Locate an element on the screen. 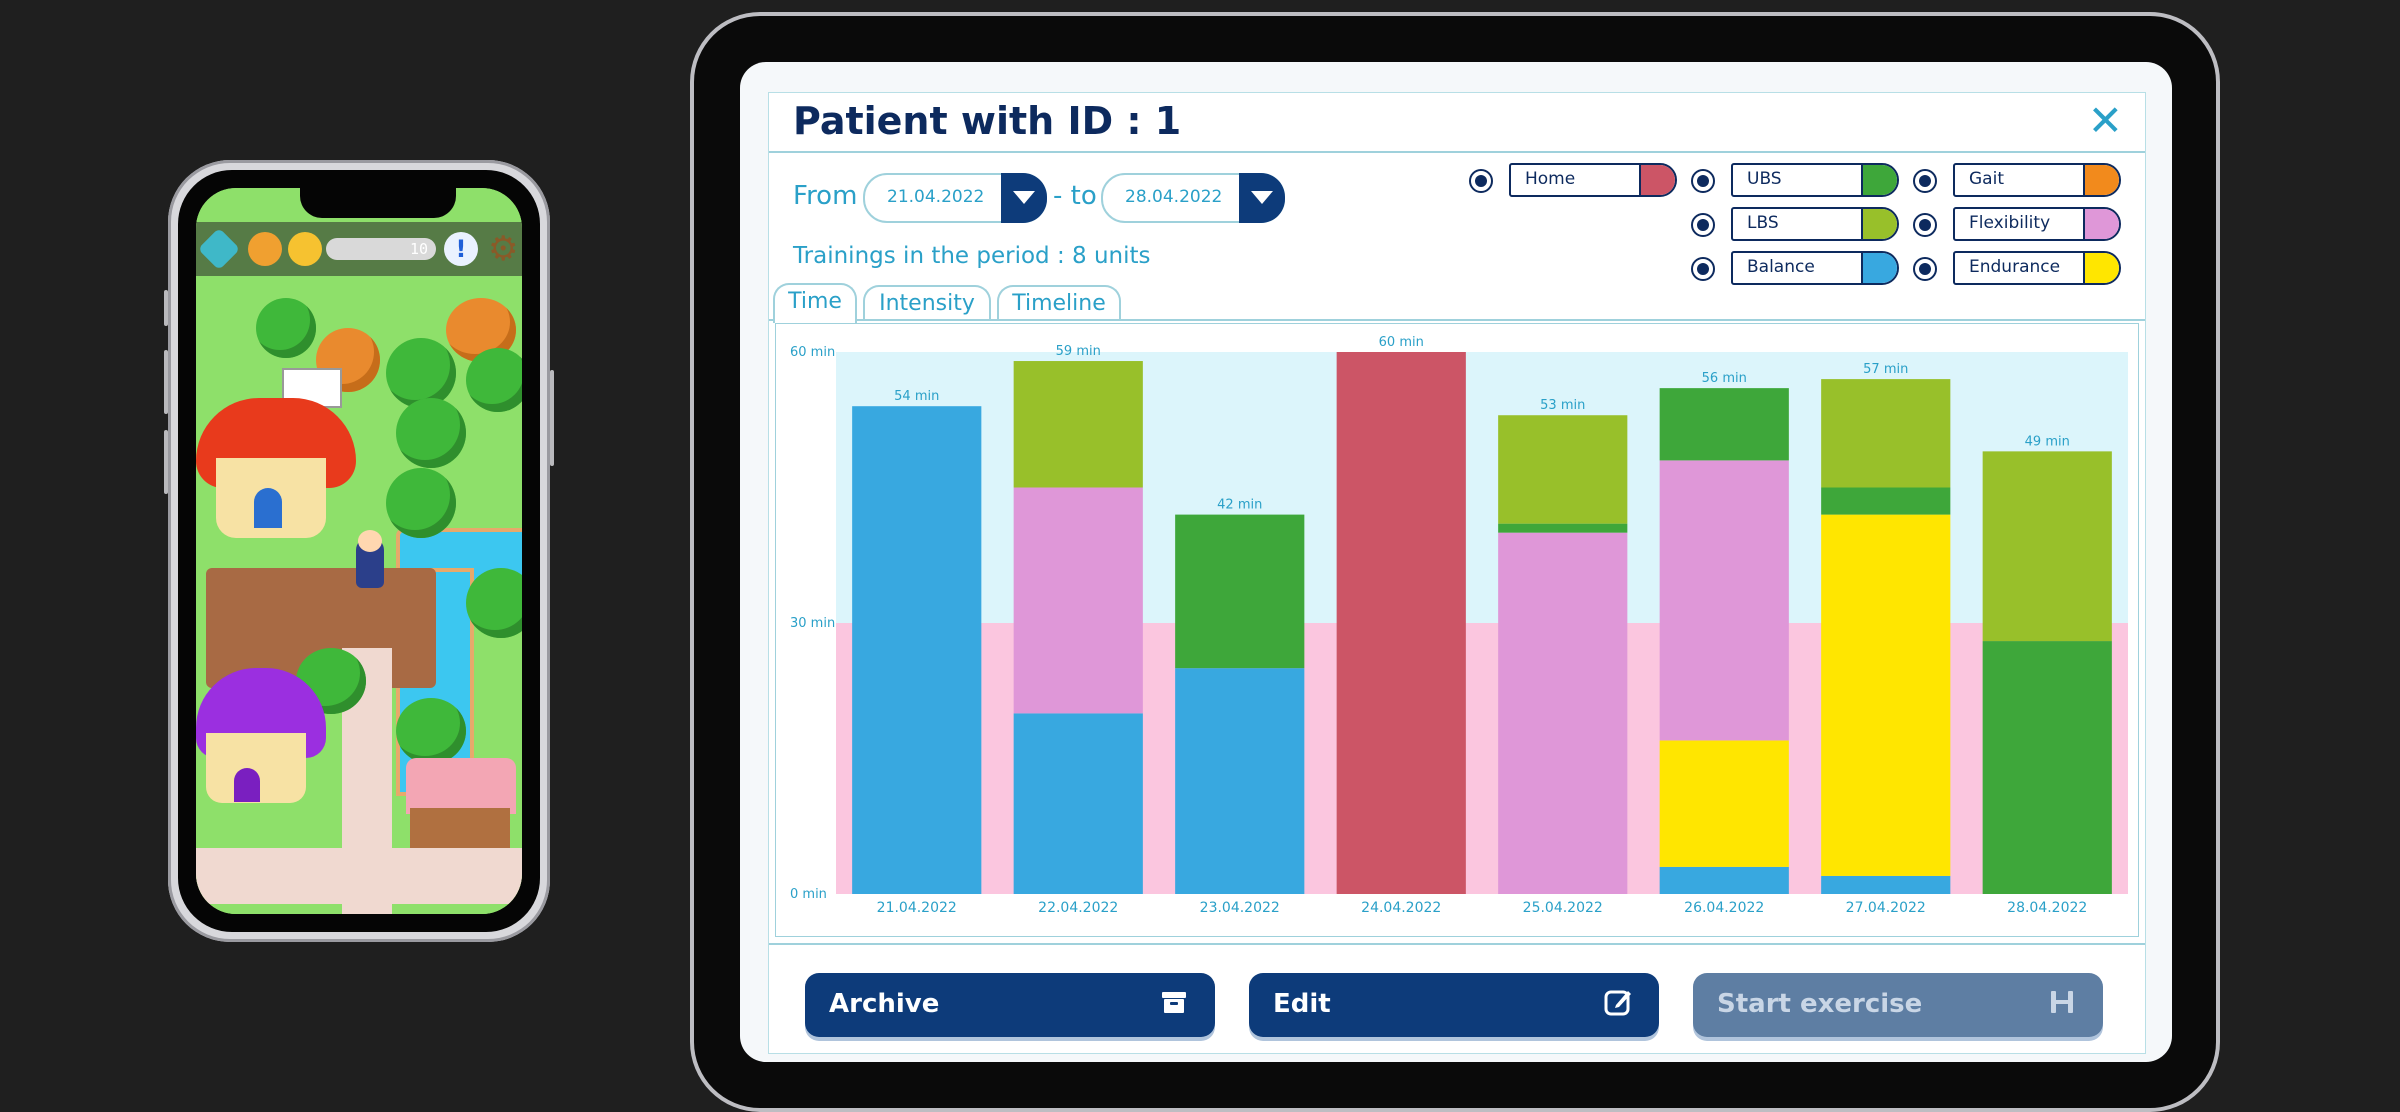 The width and height of the screenshot is (2400, 1112). tab-timeline: Timeline is located at coordinates (1059, 303).